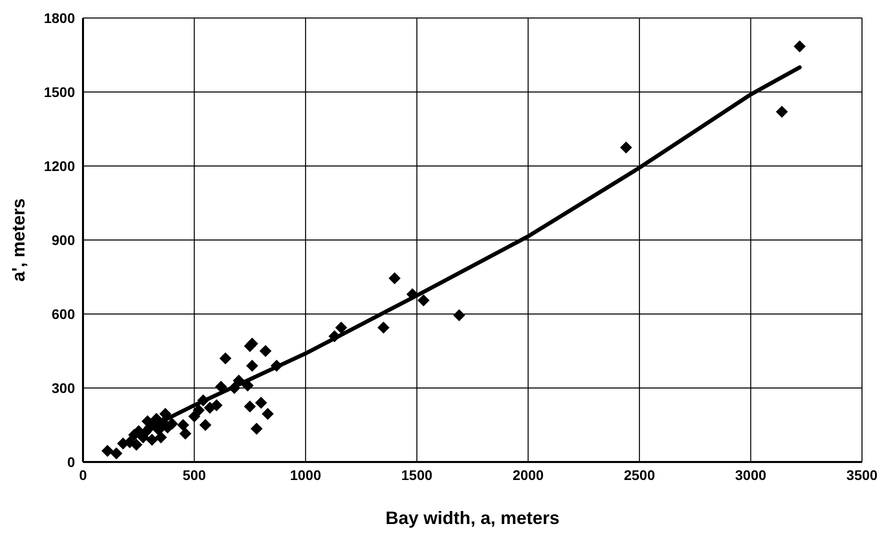  Describe the element at coordinates (64, 314) in the screenshot. I see `y-tick-label: 600` at that location.